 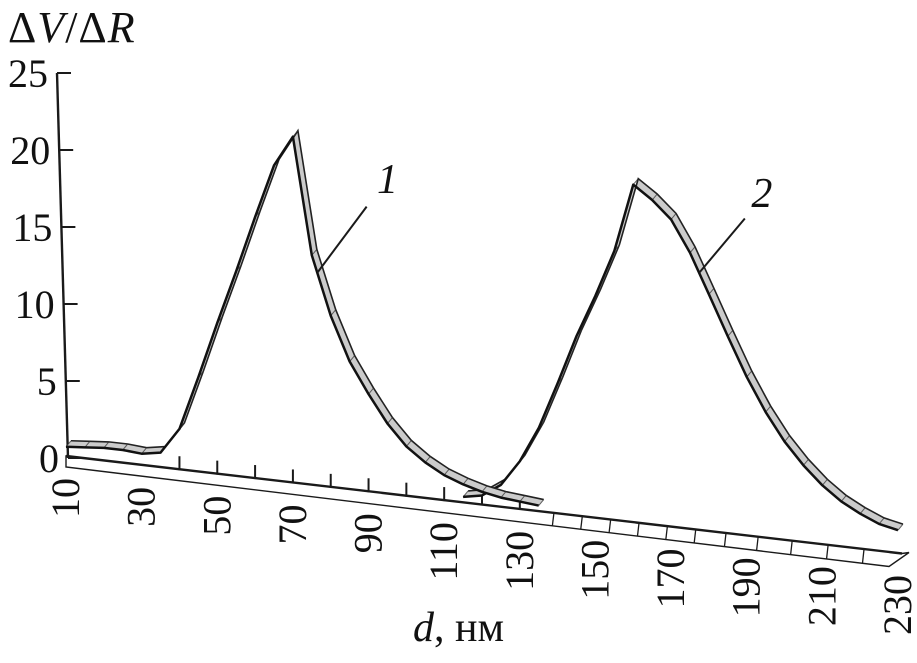 I want to click on x-tick-label: 190, so click(x=746, y=587).